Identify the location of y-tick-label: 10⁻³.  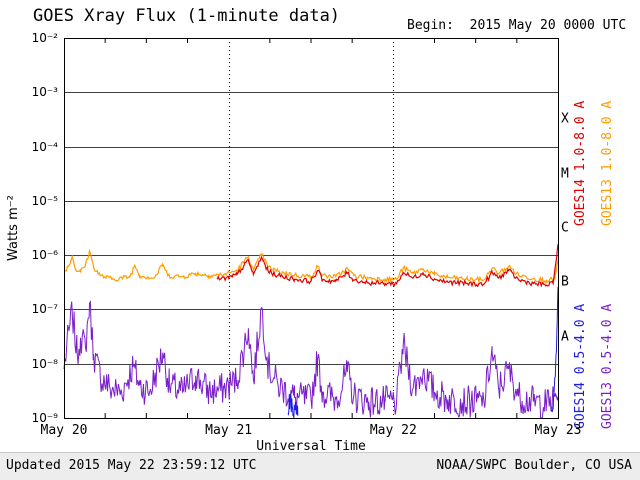
(44, 92).